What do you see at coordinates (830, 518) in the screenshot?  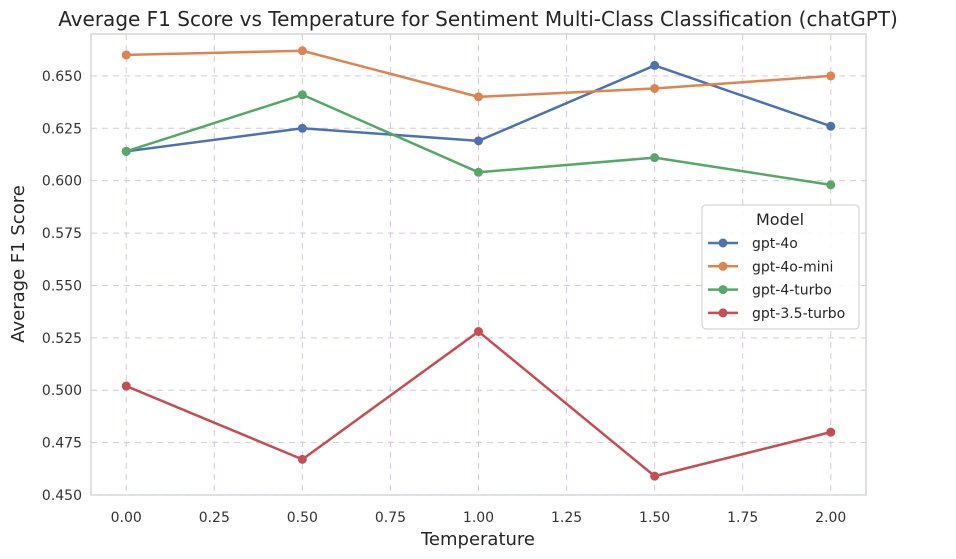 I see `x-tick-label: 2.00` at bounding box center [830, 518].